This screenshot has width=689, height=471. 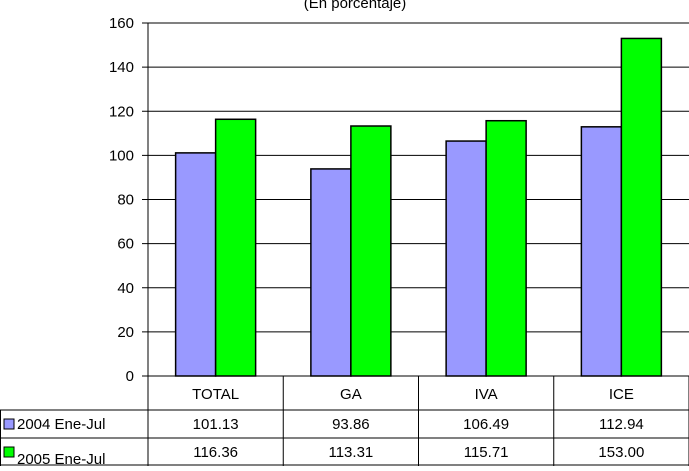 What do you see at coordinates (125, 332) in the screenshot?
I see `y-tick-label: 20` at bounding box center [125, 332].